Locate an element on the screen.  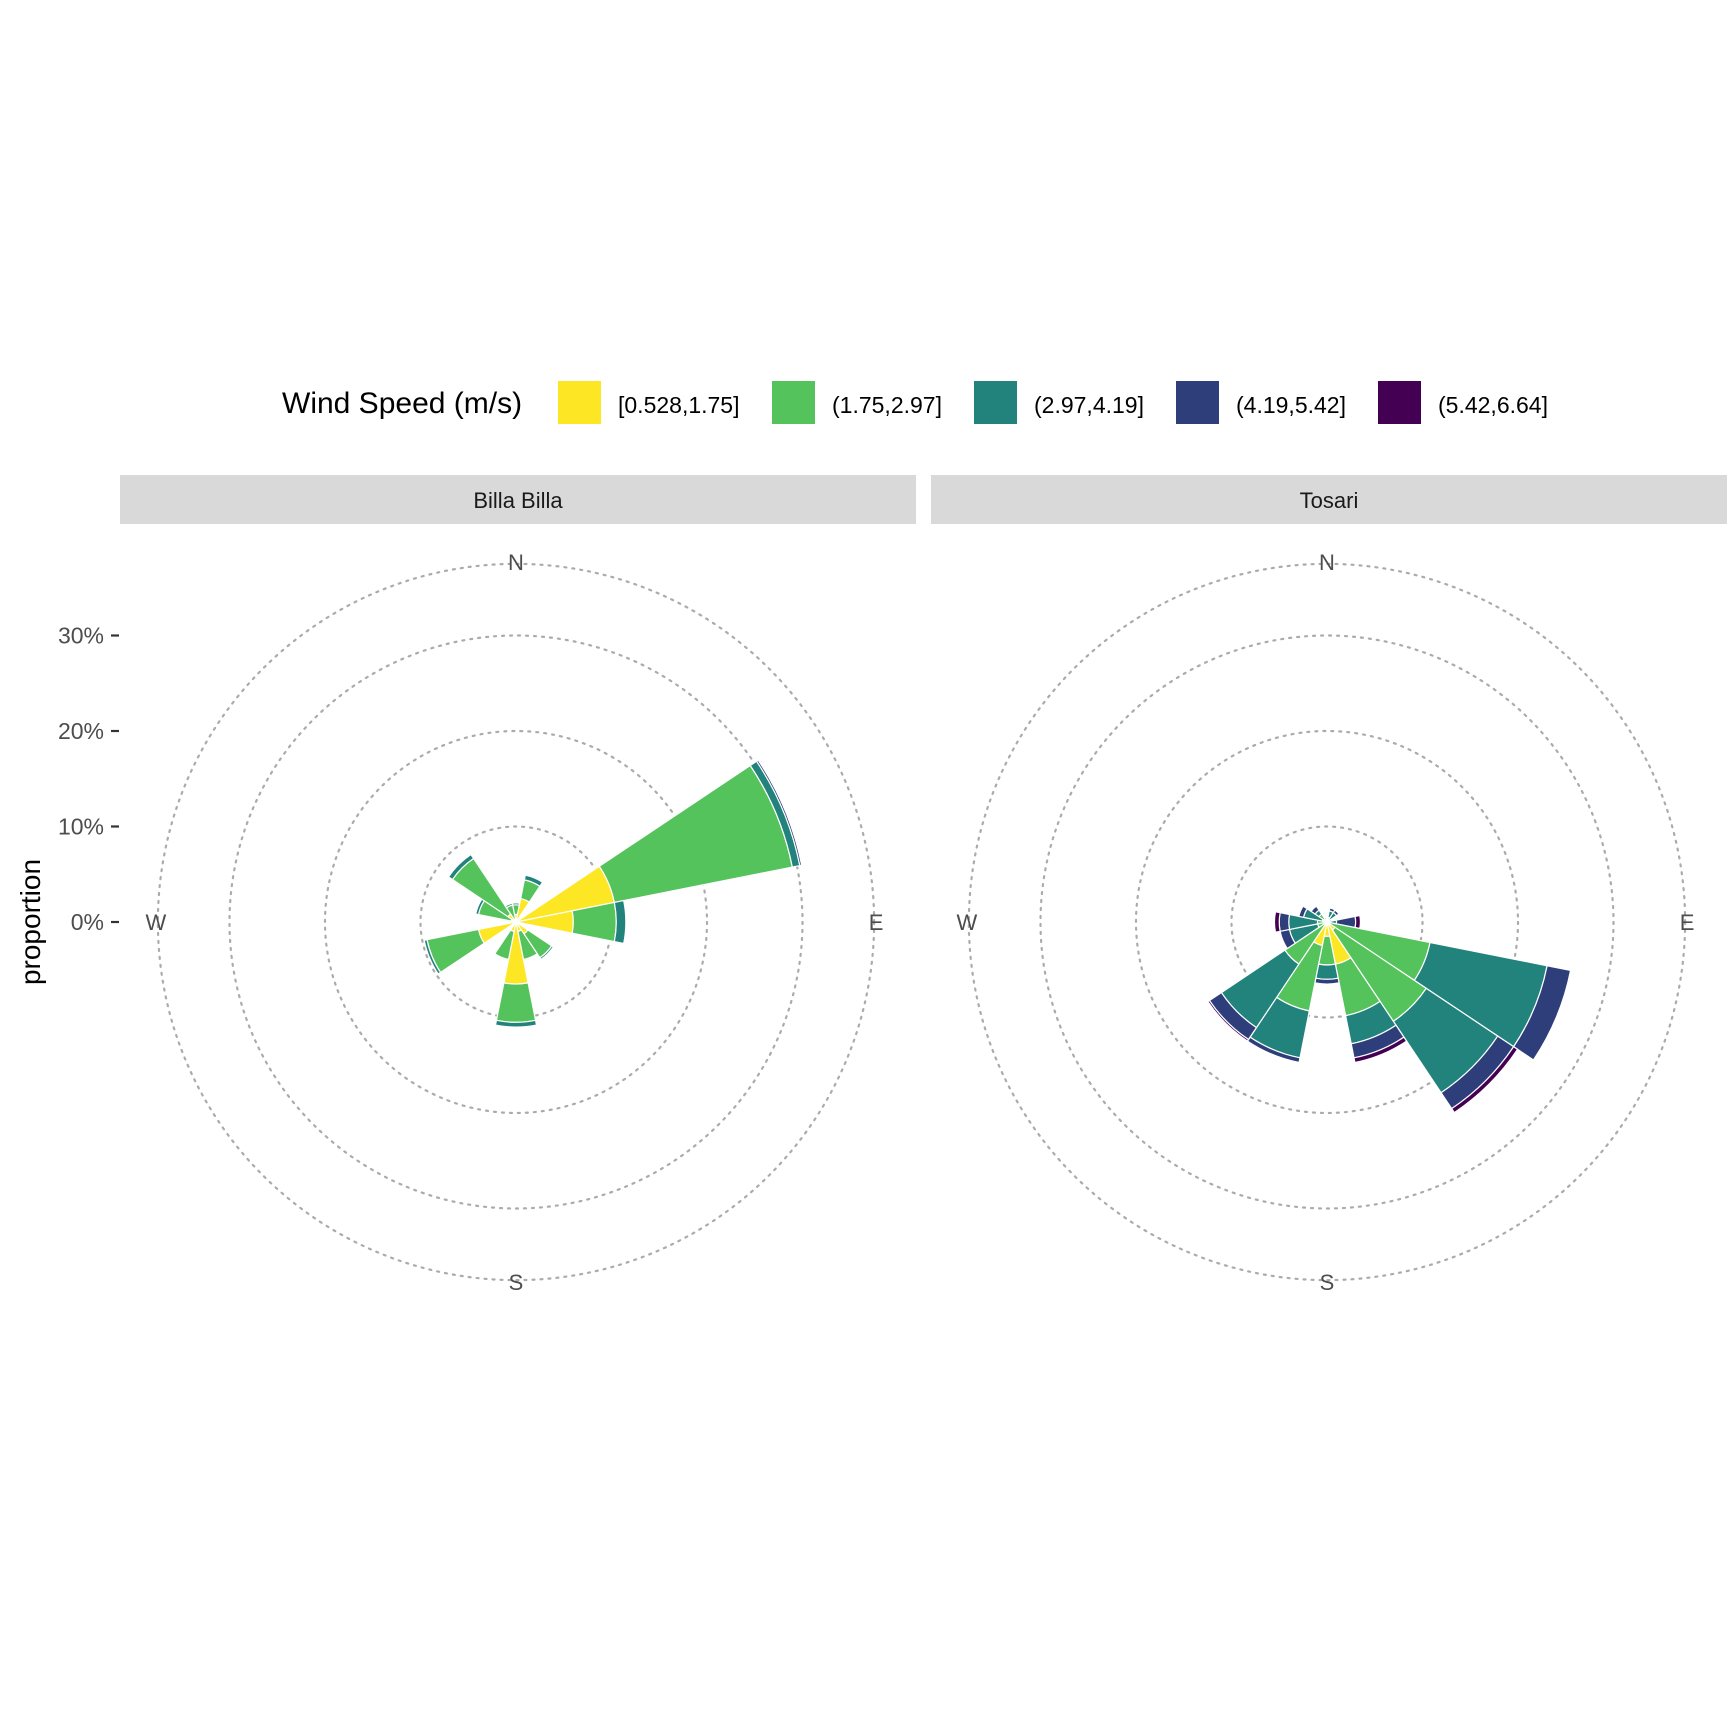
legend-label: (1.75,2.97] is located at coordinates (887, 405).